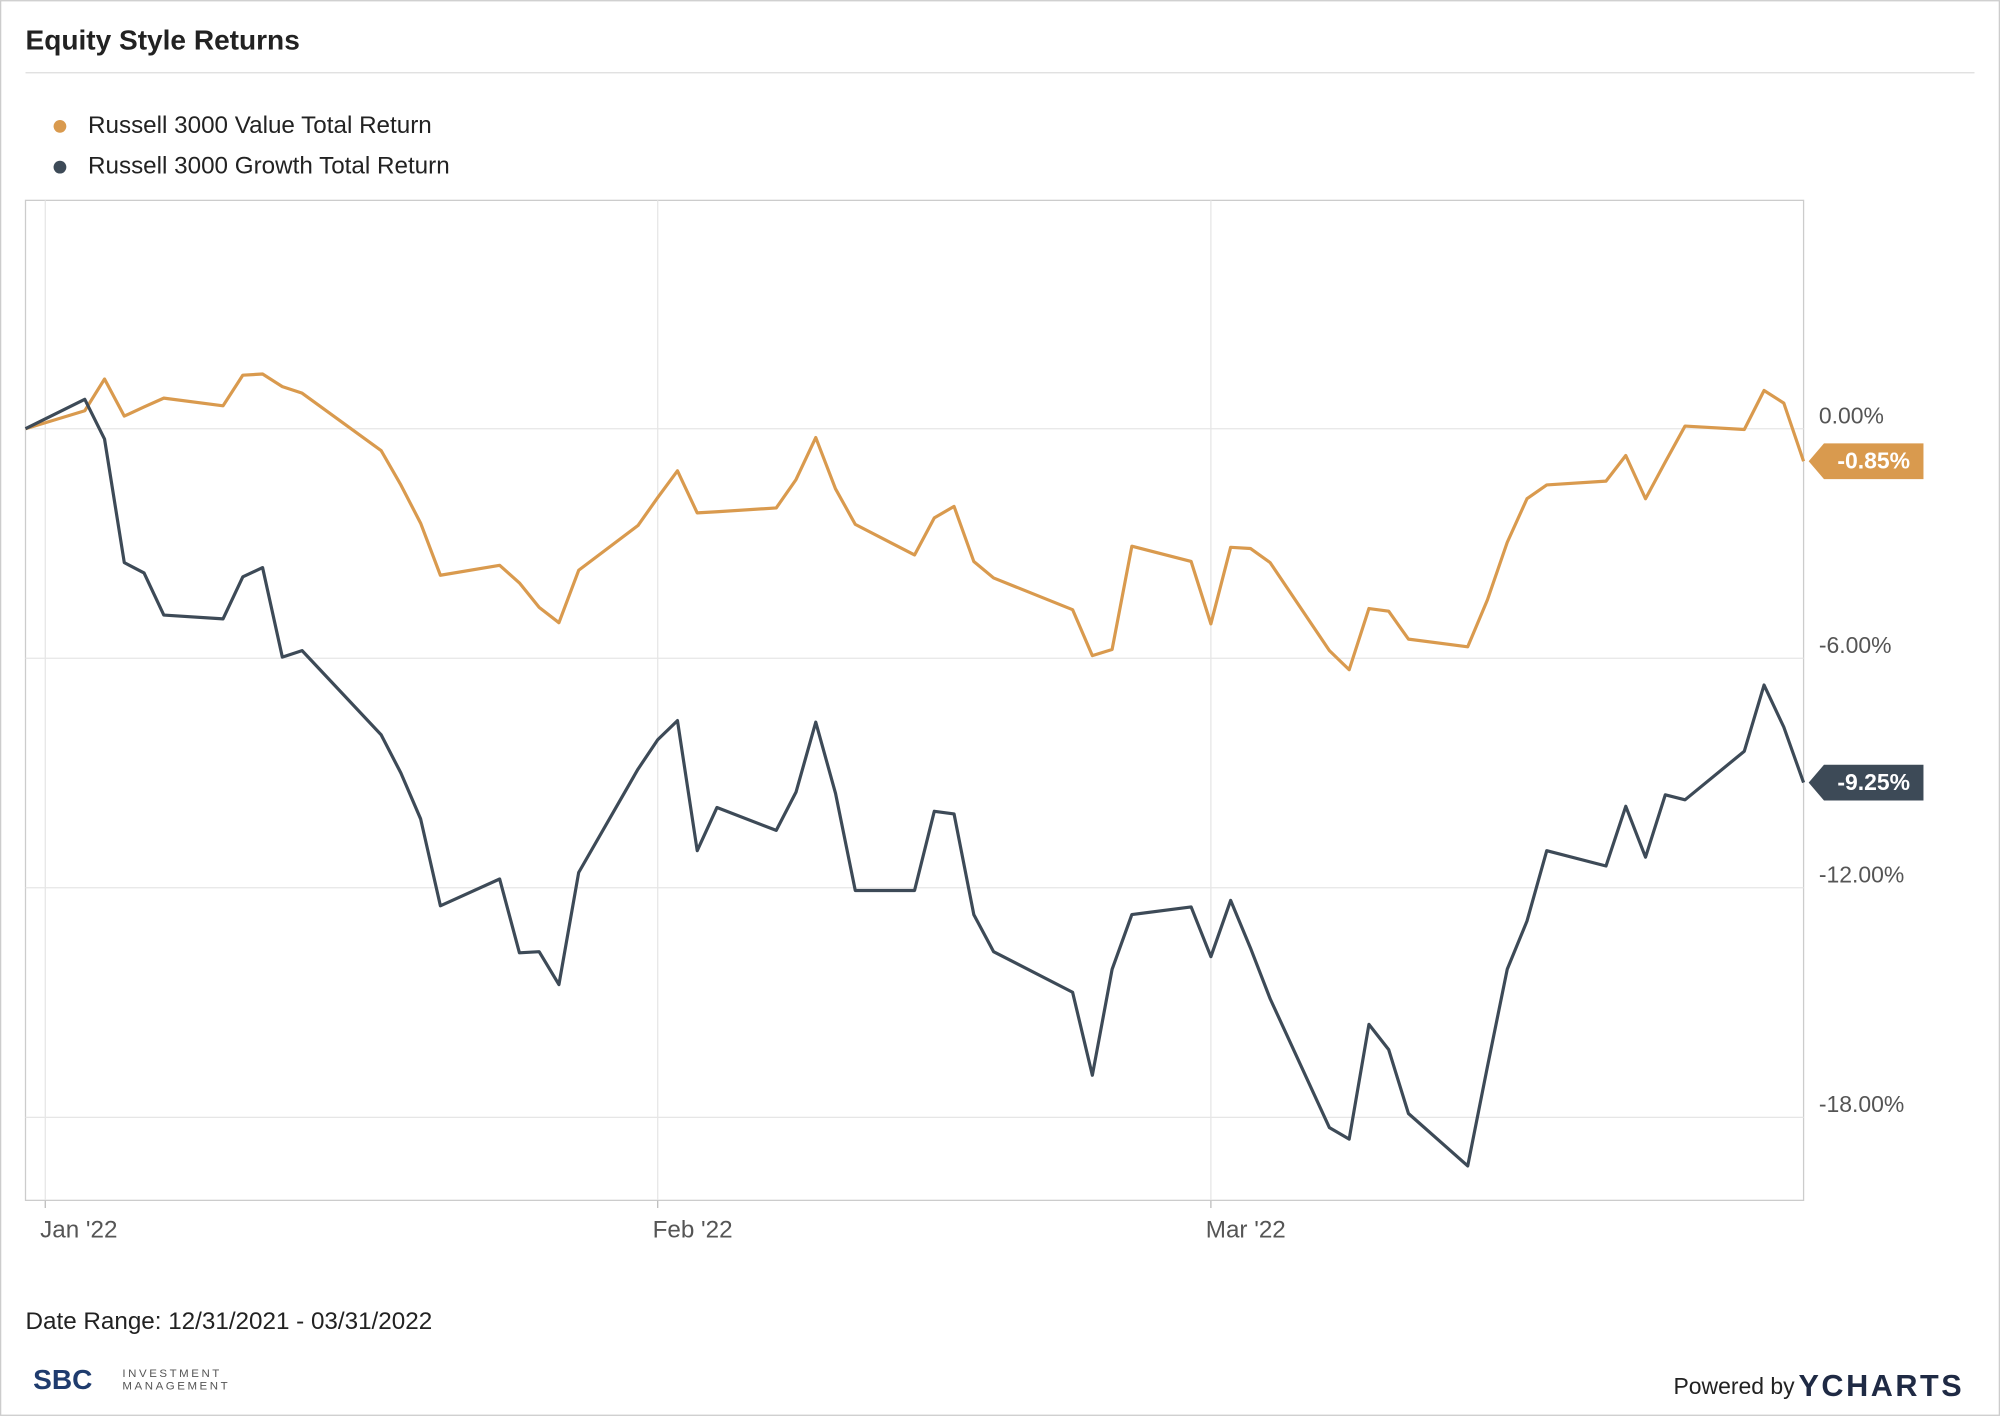  I want to click on y-tick-label: -18.00%, so click(1861, 1104).